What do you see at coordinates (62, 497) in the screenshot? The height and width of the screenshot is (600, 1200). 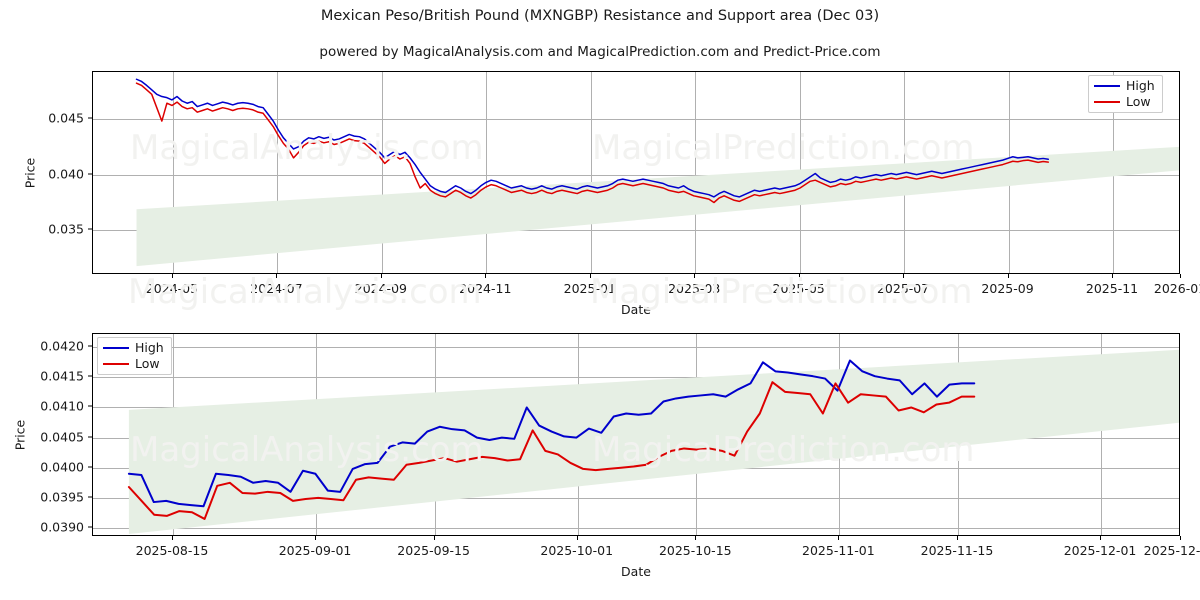 I see `y-axis-tick-label: 0.0395` at bounding box center [62, 497].